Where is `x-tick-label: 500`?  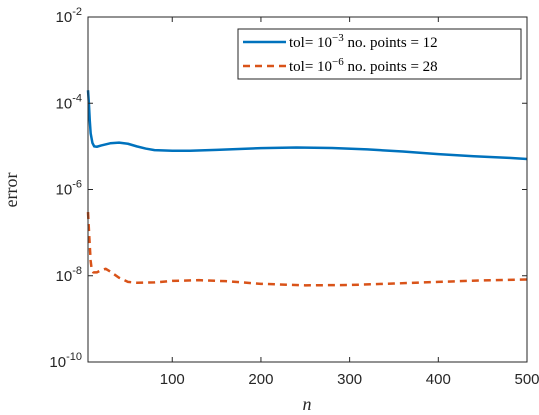 x-tick-label: 500 is located at coordinates (526, 379).